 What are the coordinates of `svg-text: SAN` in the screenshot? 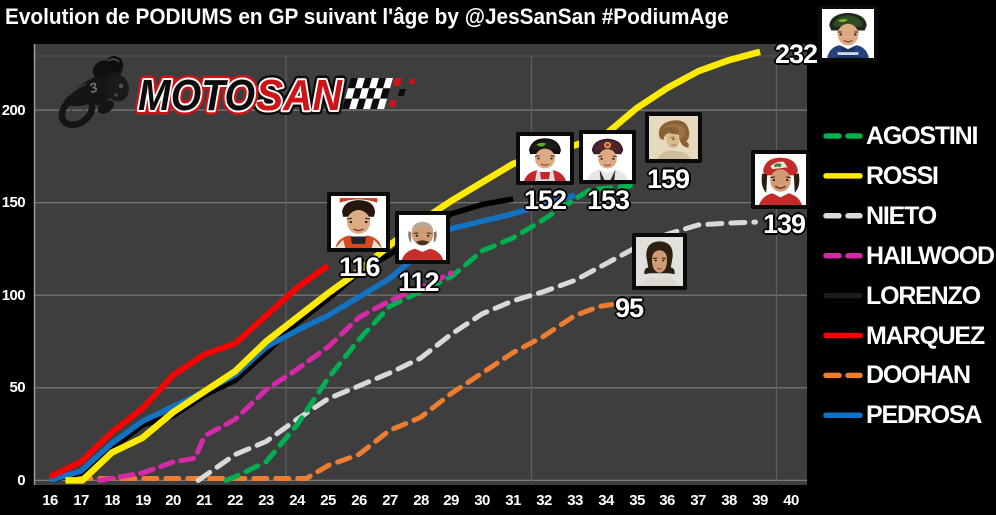 It's located at (299, 95).